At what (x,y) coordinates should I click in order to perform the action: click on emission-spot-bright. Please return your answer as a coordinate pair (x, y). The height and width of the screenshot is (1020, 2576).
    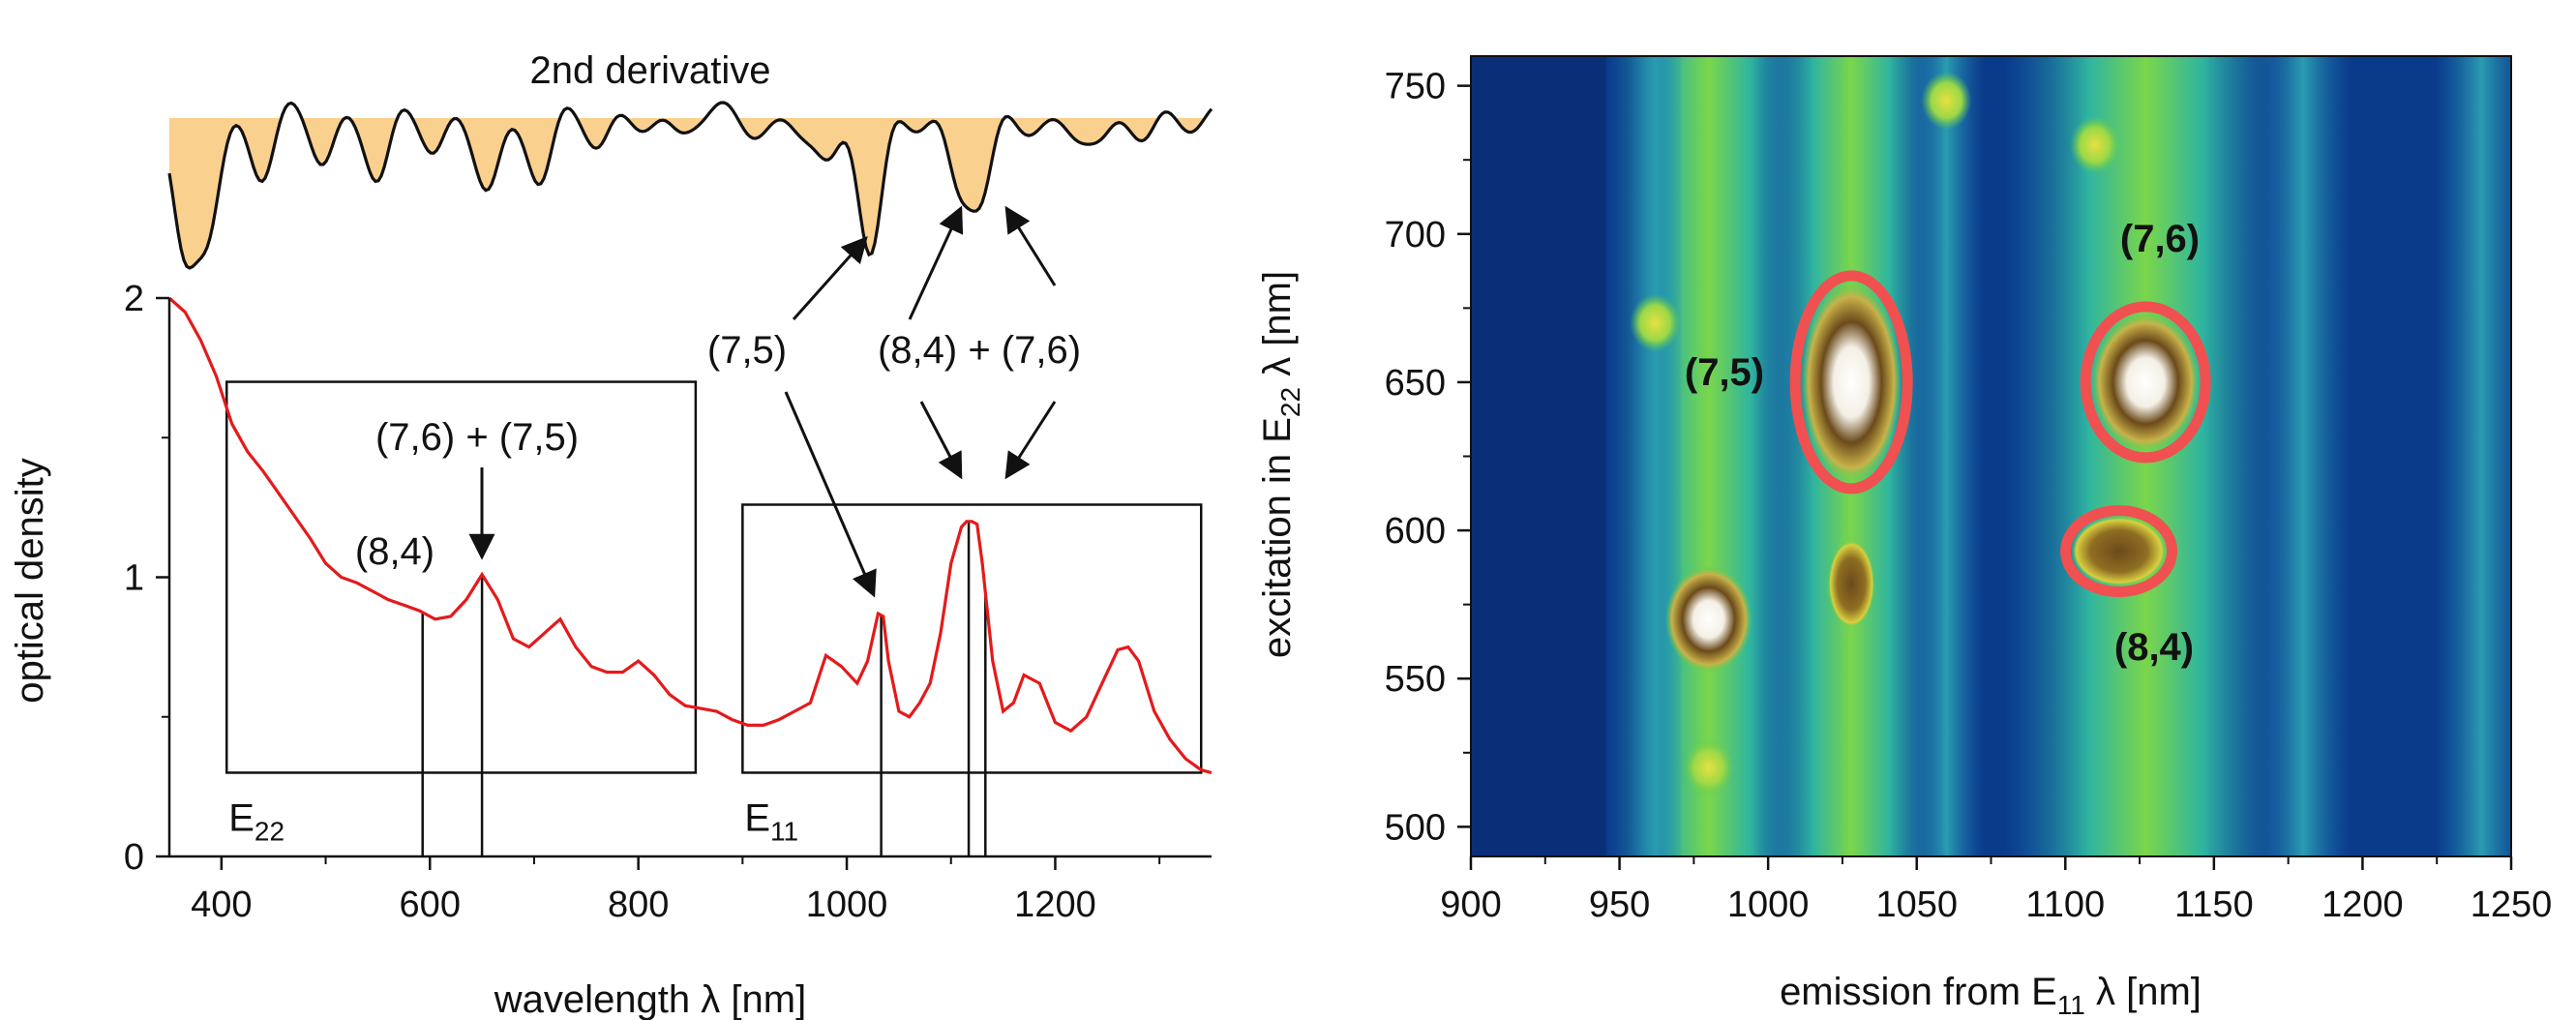
    Looking at the image, I should click on (1708, 619).